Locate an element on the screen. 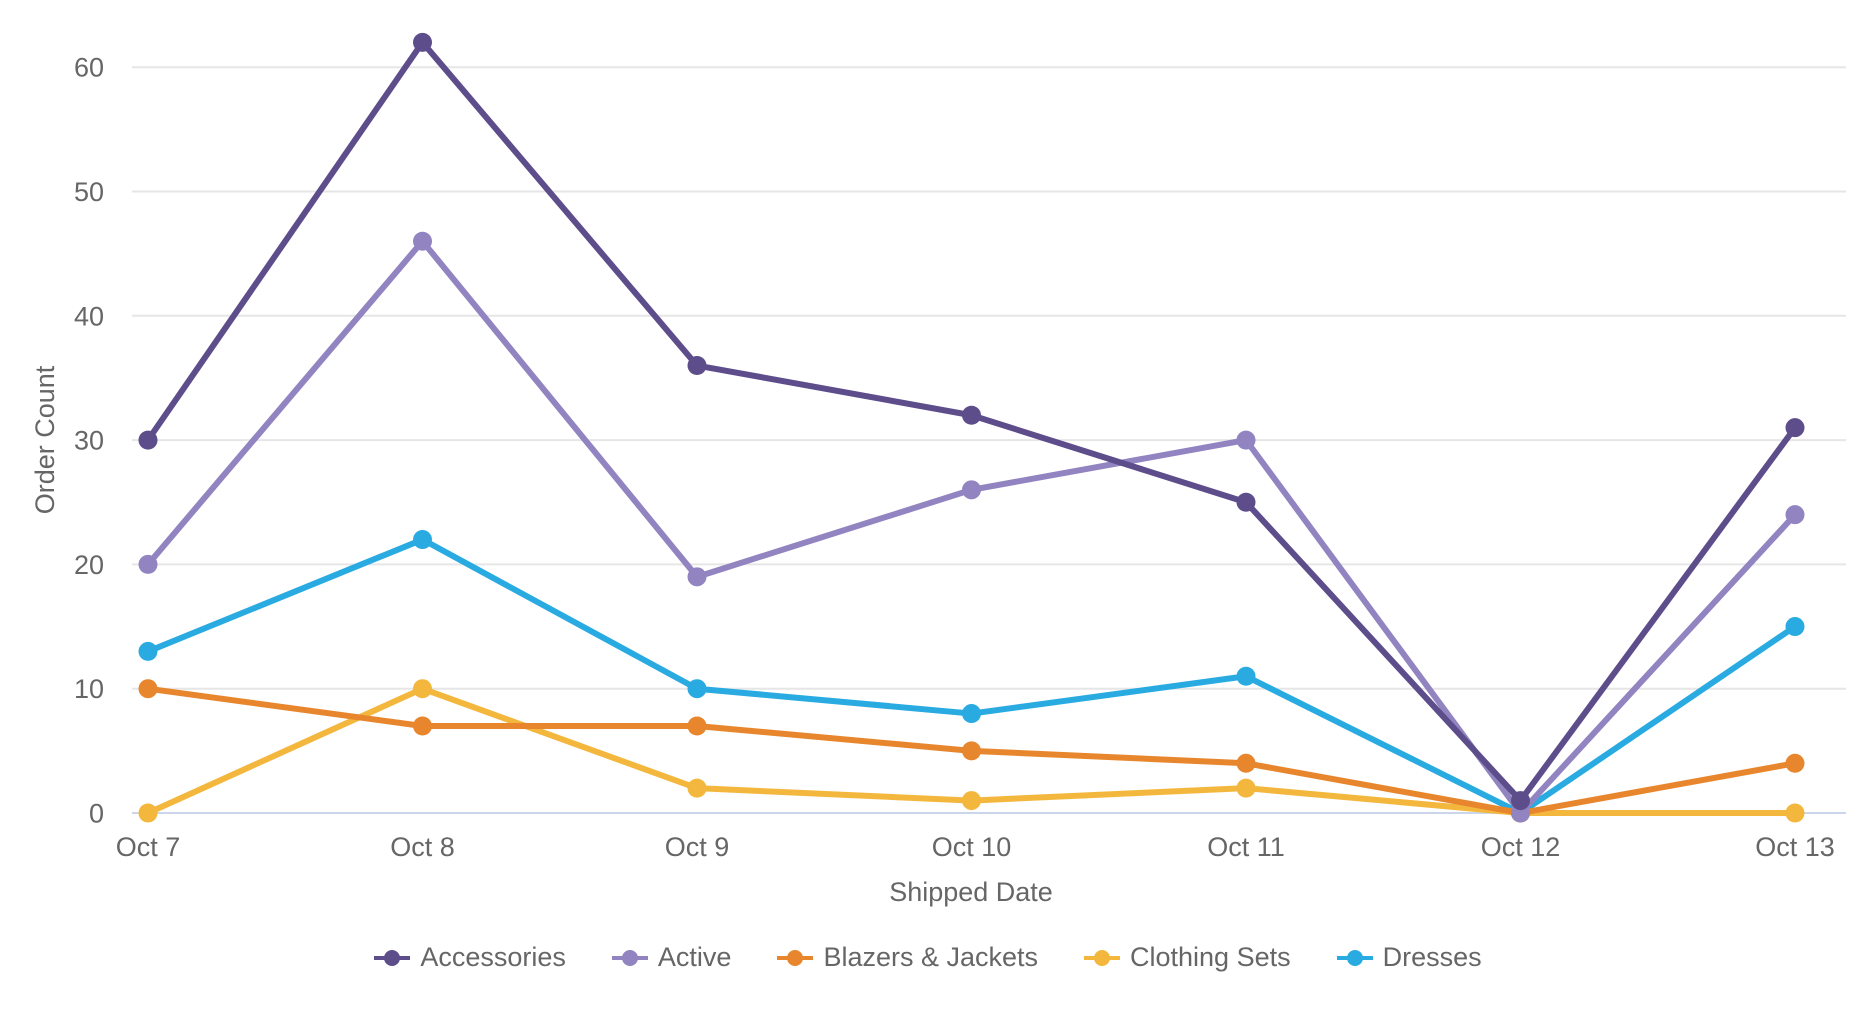 This screenshot has width=1856, height=1018. legend-item-clothing-sets: Clothing Sets is located at coordinates (1187, 957).